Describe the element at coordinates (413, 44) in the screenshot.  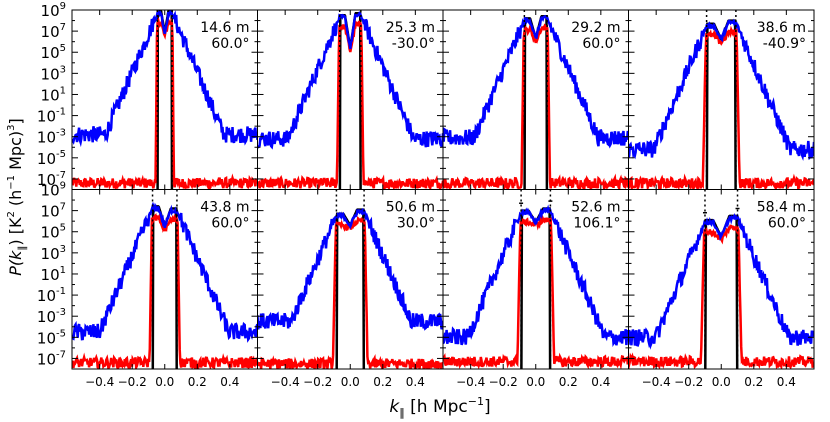
I see `panel-angle-label: -30.0°` at that location.